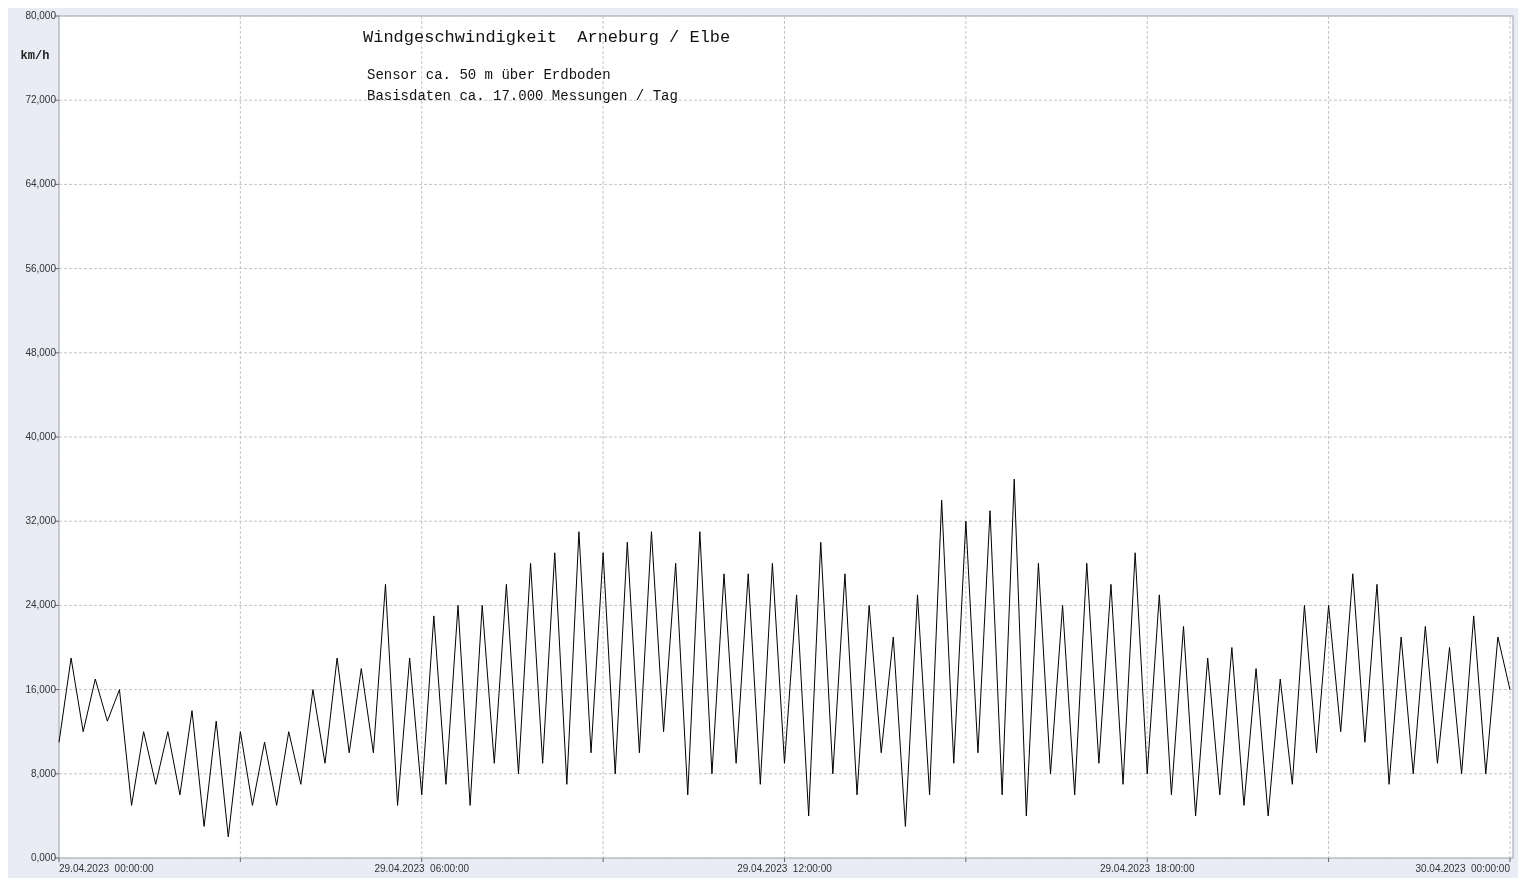 Image resolution: width=1527 pixels, height=887 pixels. What do you see at coordinates (41, 268) in the screenshot?
I see `y-tick-label: 56,000` at bounding box center [41, 268].